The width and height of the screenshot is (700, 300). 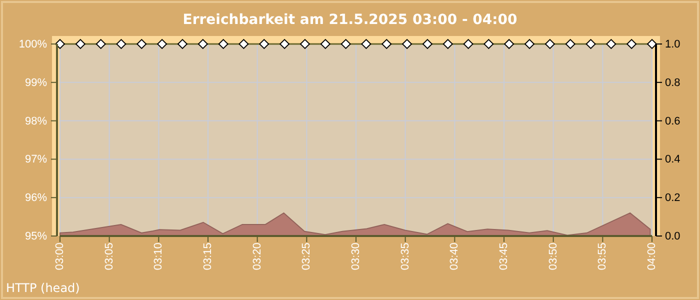 What do you see at coordinates (257, 256) in the screenshot?
I see `x-tick-label: 03:20` at bounding box center [257, 256].